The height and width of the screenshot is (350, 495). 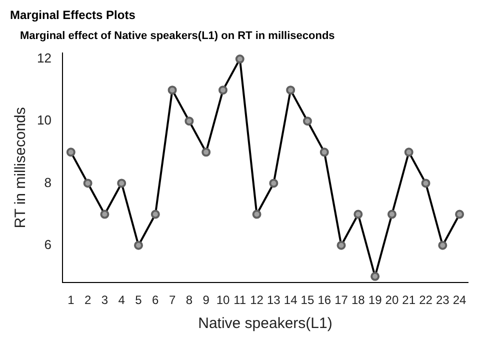 I want to click on x-tick-label: 13, so click(x=274, y=300).